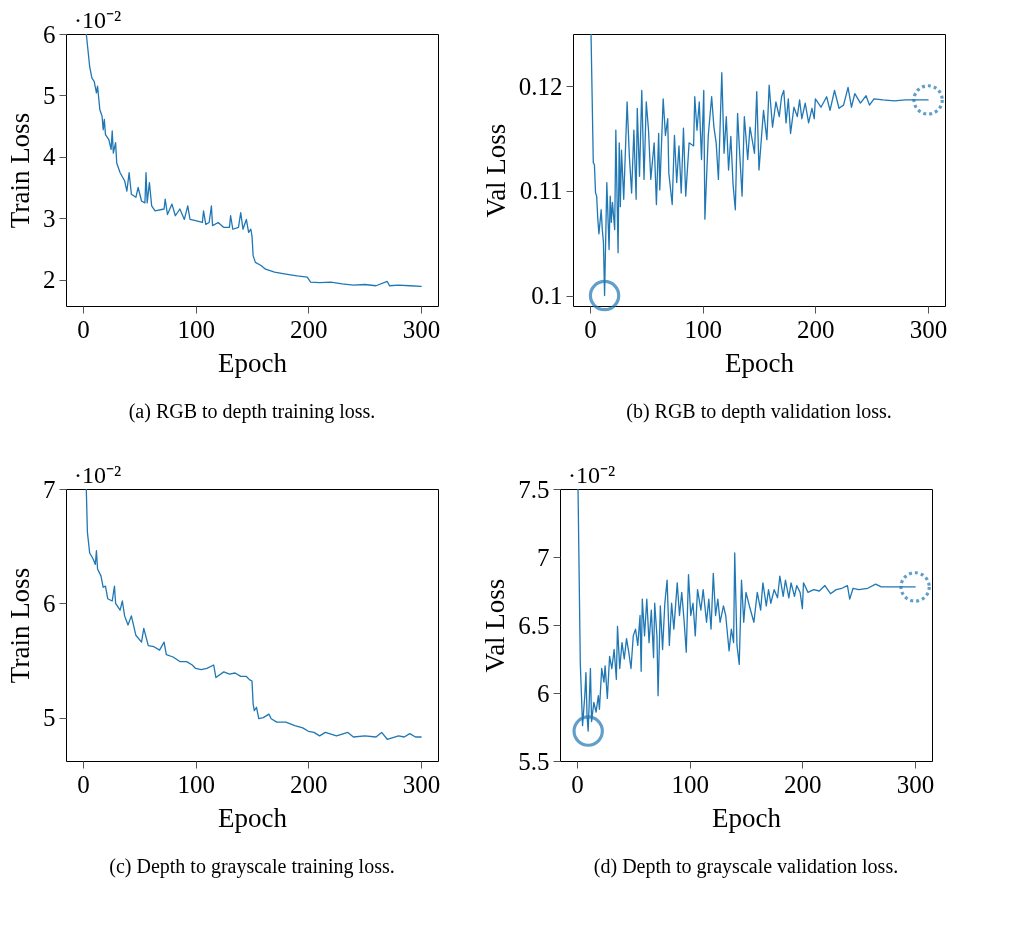 The image size is (1035, 952). Describe the element at coordinates (534, 761) in the screenshot. I see `y-tick-label: 5.5` at that location.